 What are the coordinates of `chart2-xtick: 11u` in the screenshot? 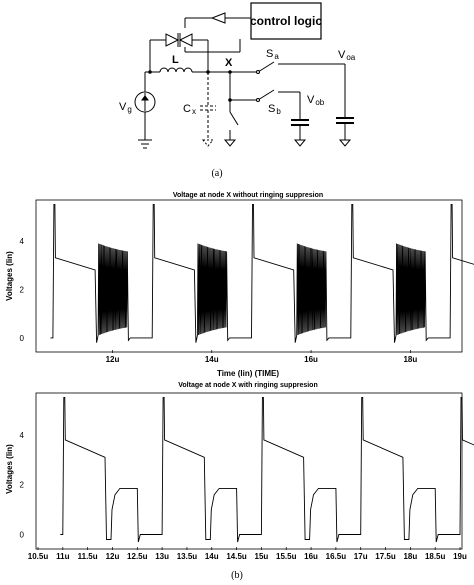 It's located at (62, 556).